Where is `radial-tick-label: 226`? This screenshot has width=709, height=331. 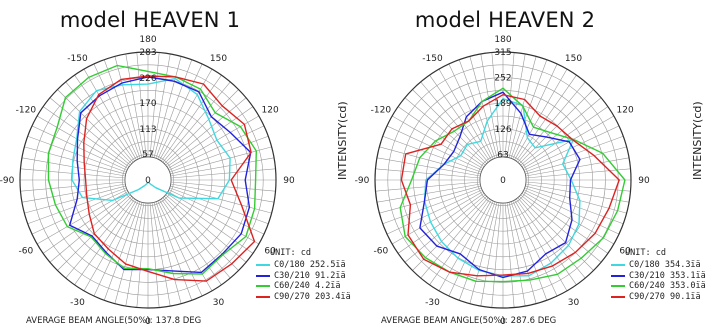
radial-tick-label: 226 is located at coordinates (147, 79).